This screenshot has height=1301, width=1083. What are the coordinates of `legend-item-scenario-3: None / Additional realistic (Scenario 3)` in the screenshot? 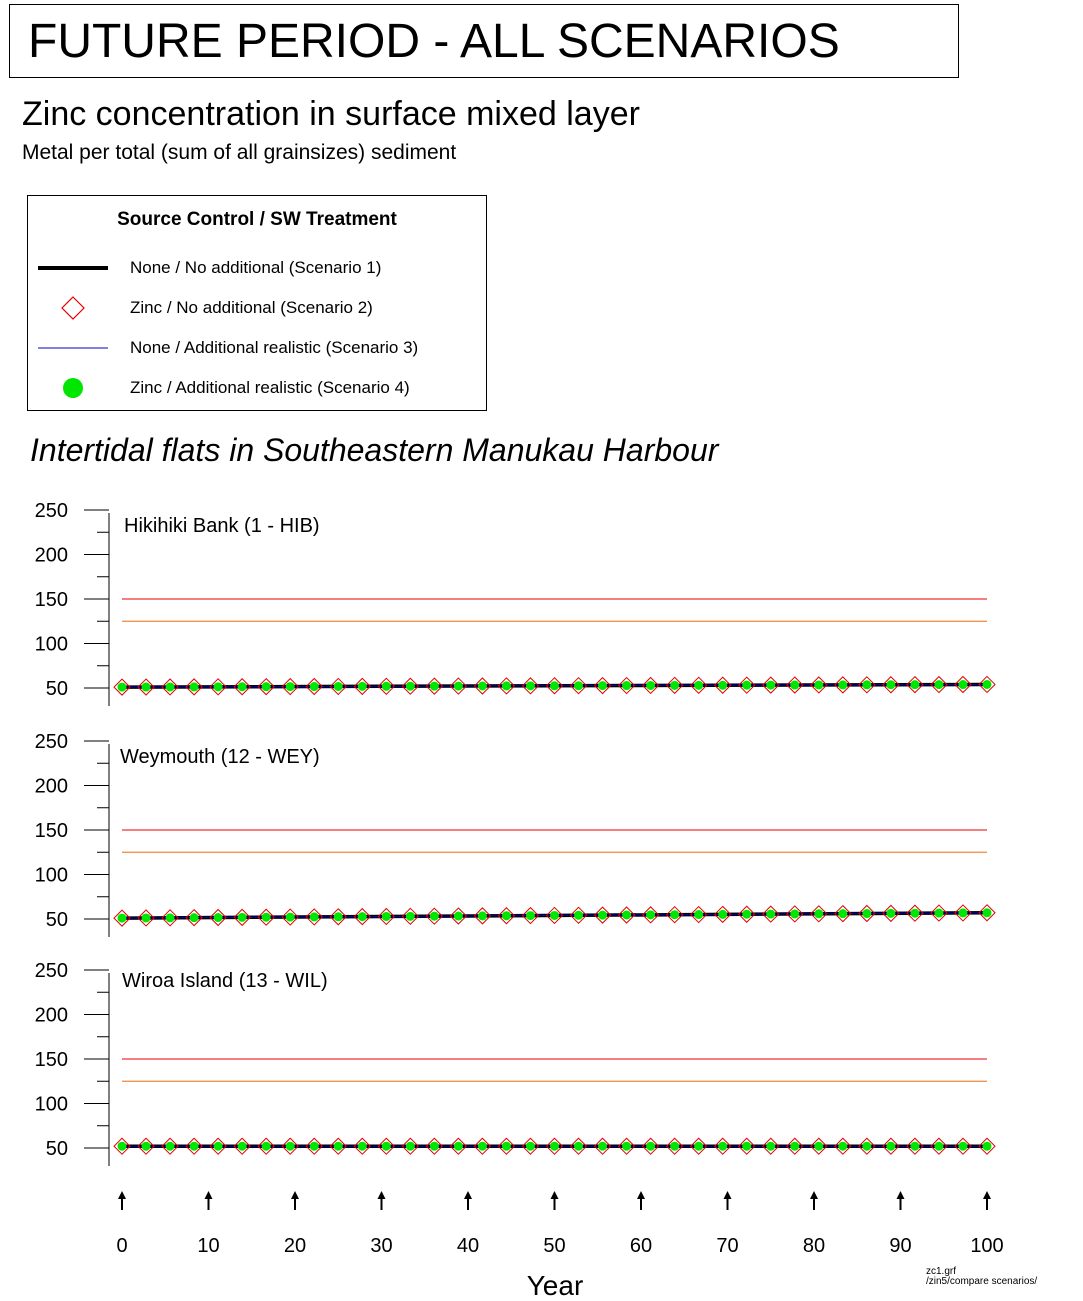 It's located at (257, 348).